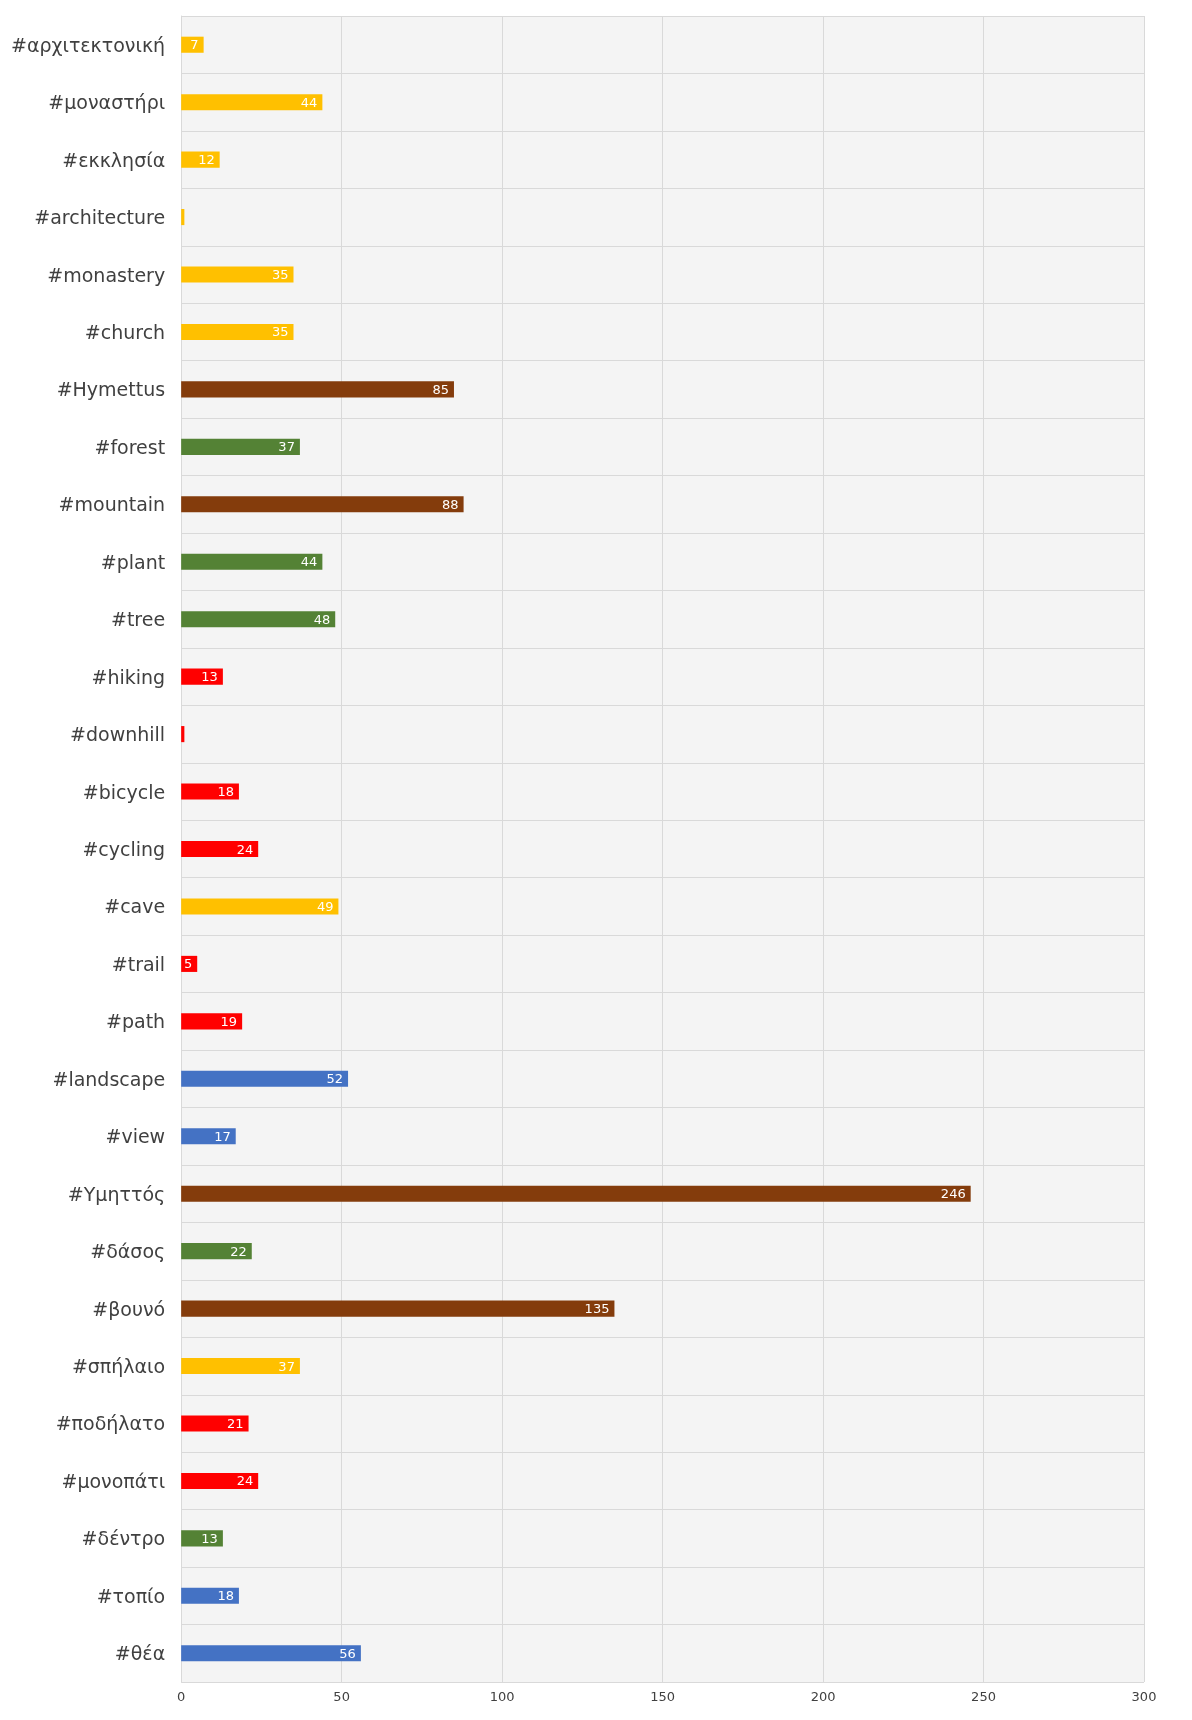  I want to click on x-tick-label: 200, so click(823, 1696).